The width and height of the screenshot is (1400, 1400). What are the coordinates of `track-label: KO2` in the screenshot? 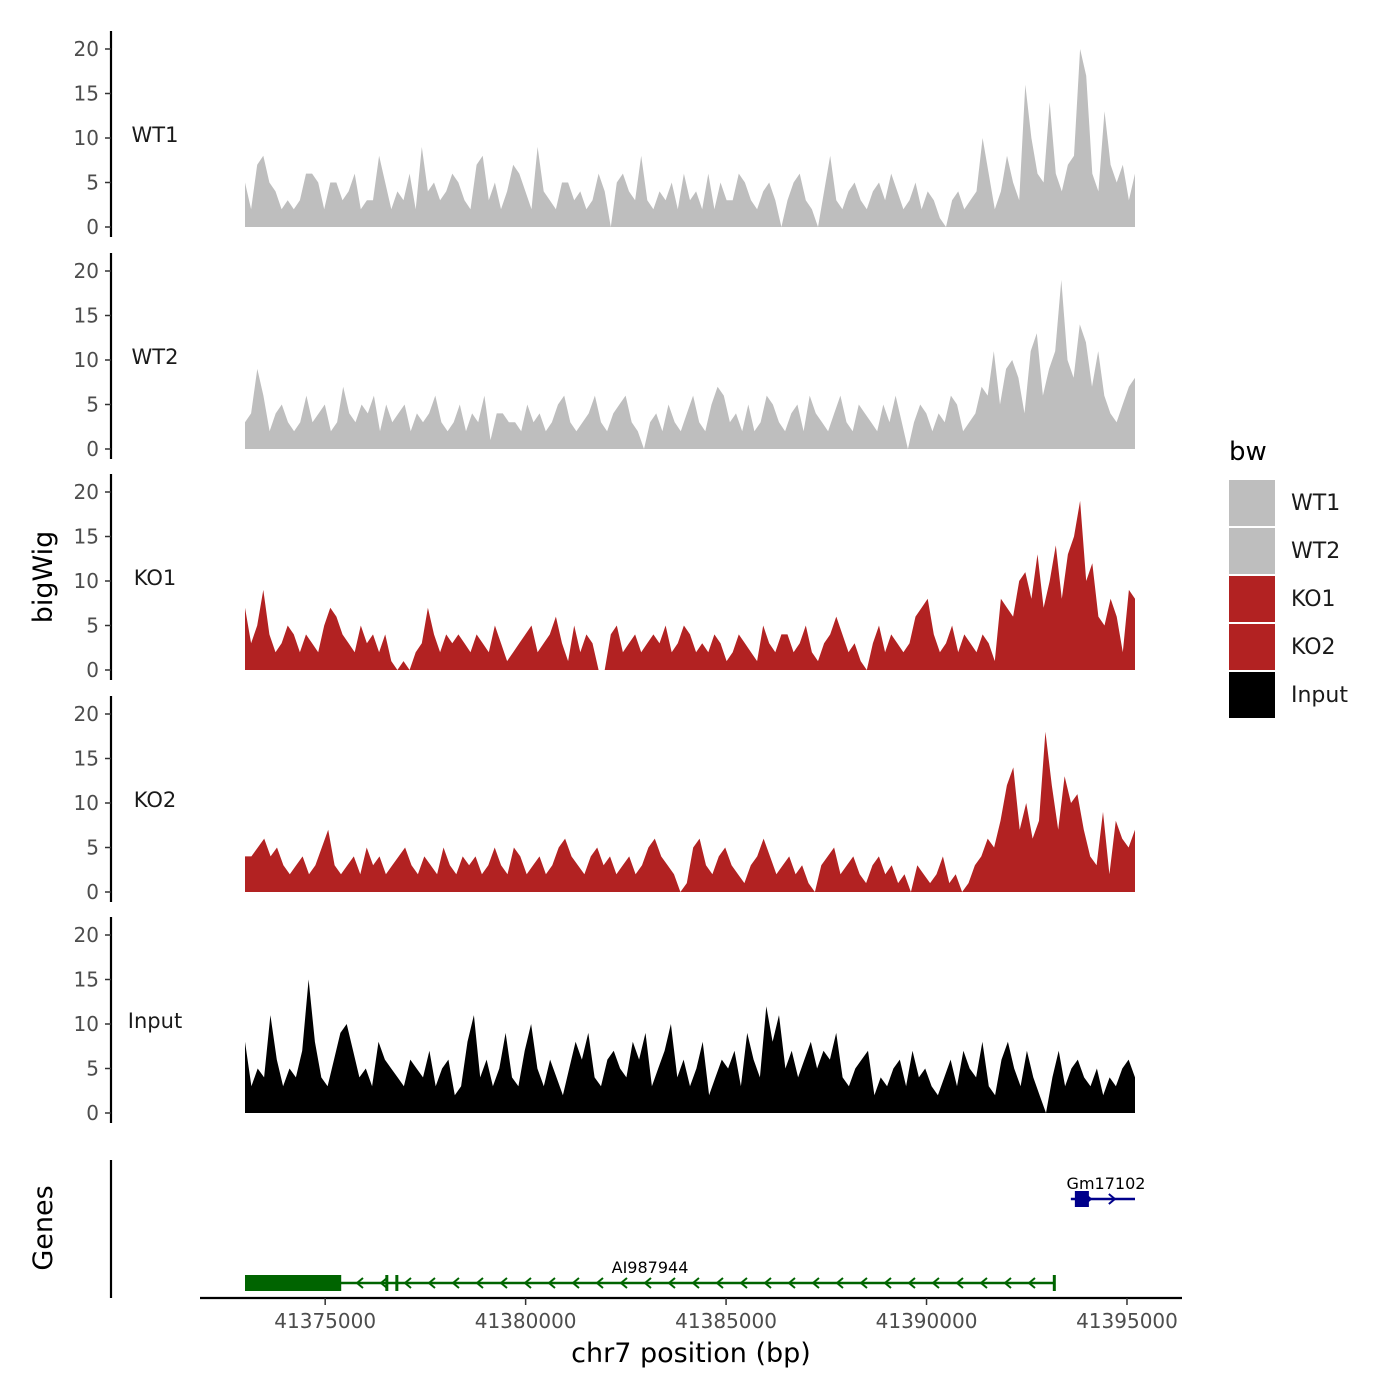 It's located at (155, 800).